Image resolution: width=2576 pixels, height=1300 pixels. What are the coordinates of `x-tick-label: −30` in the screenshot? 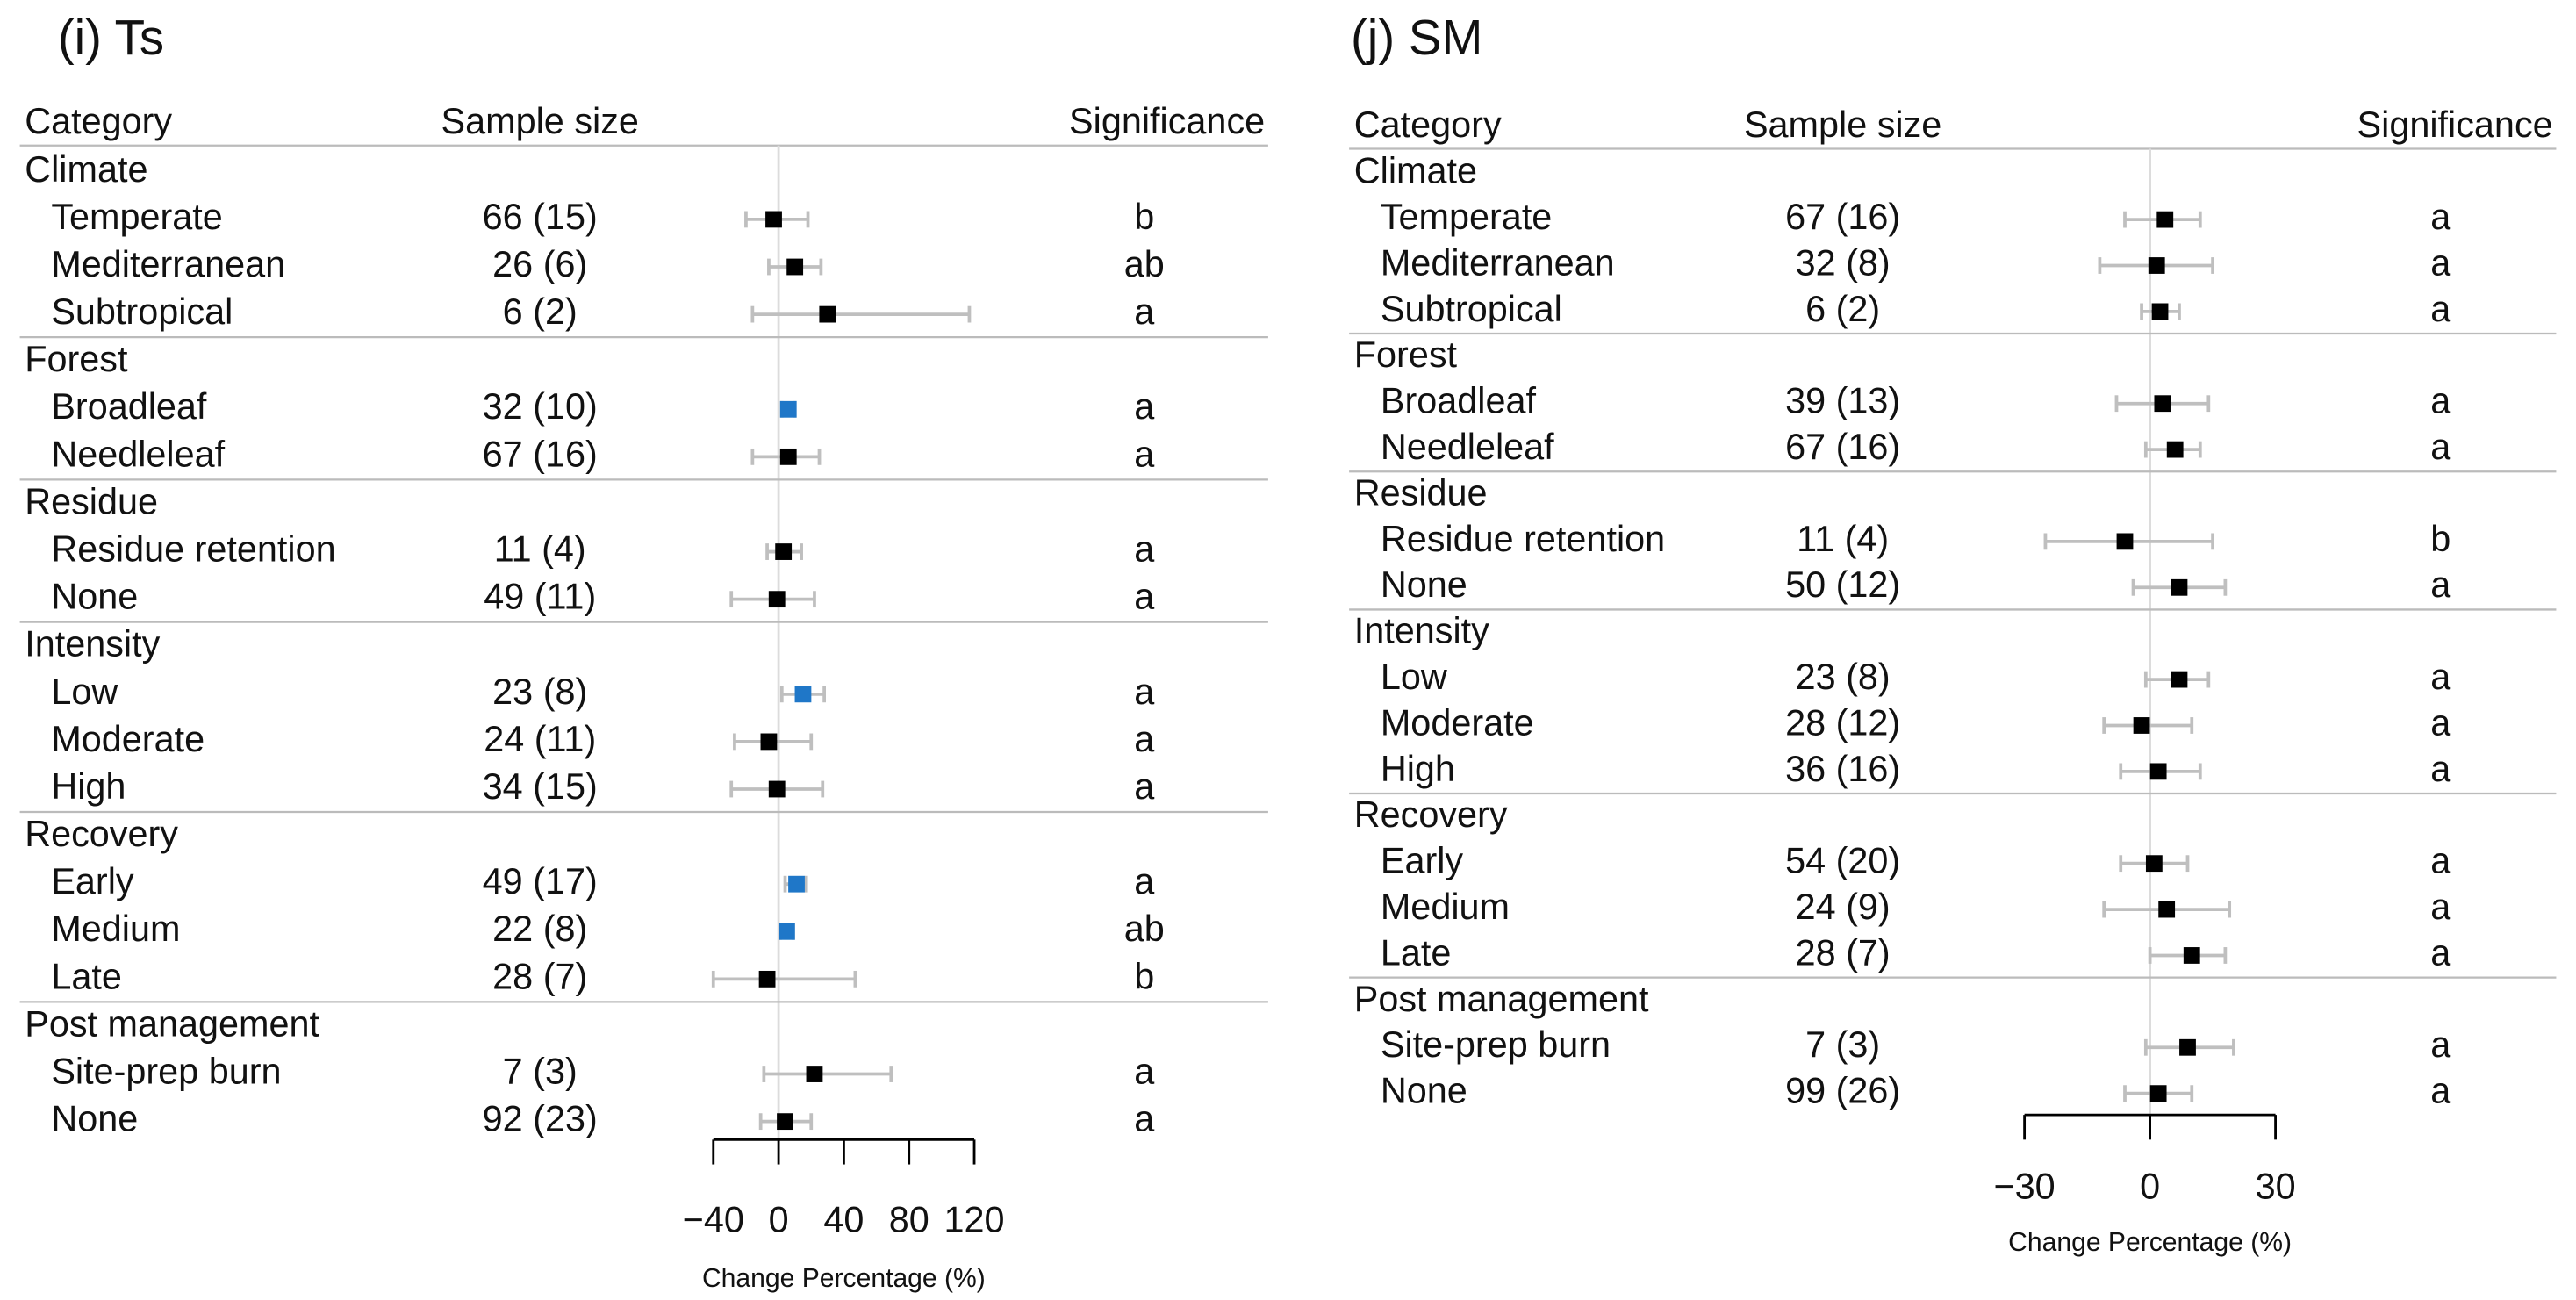 It's located at (2025, 1187).